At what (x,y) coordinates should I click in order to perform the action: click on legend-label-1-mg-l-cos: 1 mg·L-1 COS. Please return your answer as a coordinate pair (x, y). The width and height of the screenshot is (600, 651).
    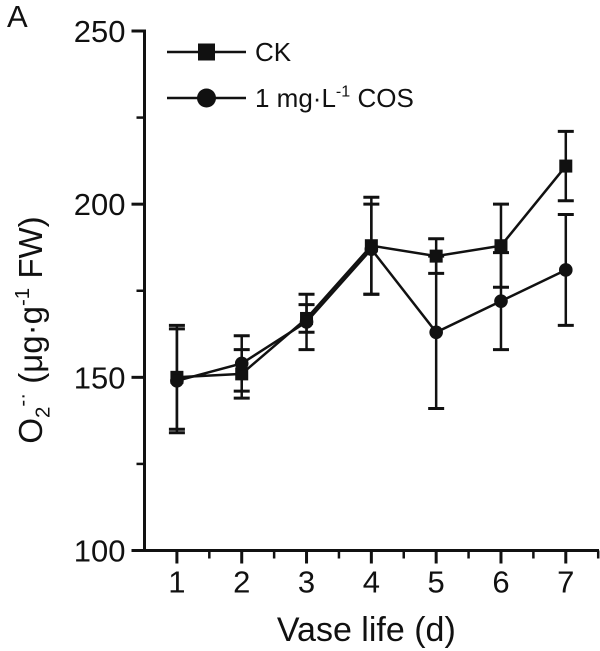
    Looking at the image, I should click on (334, 98).